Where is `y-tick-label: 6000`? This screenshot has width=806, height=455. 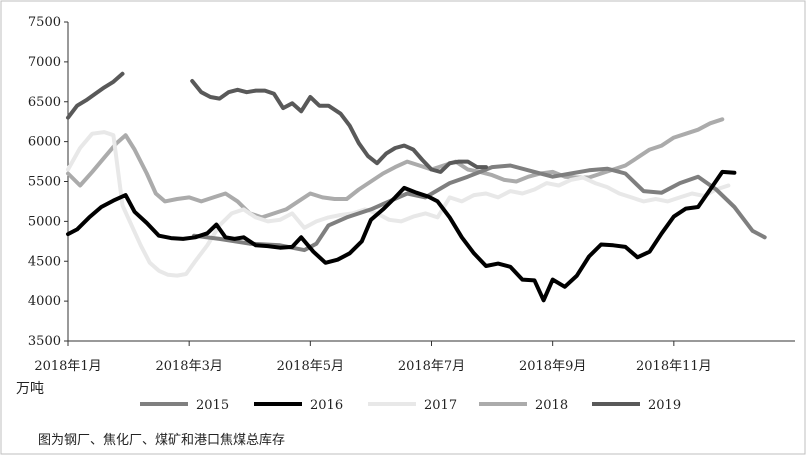
y-tick-label: 6000 is located at coordinates (44, 142).